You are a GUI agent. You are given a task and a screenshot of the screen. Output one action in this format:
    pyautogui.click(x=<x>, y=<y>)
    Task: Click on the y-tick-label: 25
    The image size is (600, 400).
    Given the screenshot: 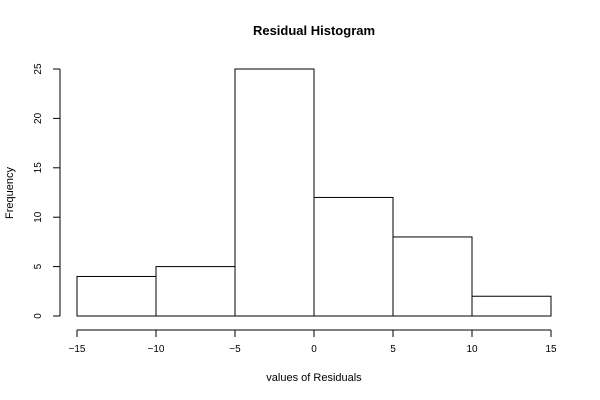 What is the action you would take?
    pyautogui.click(x=38, y=69)
    